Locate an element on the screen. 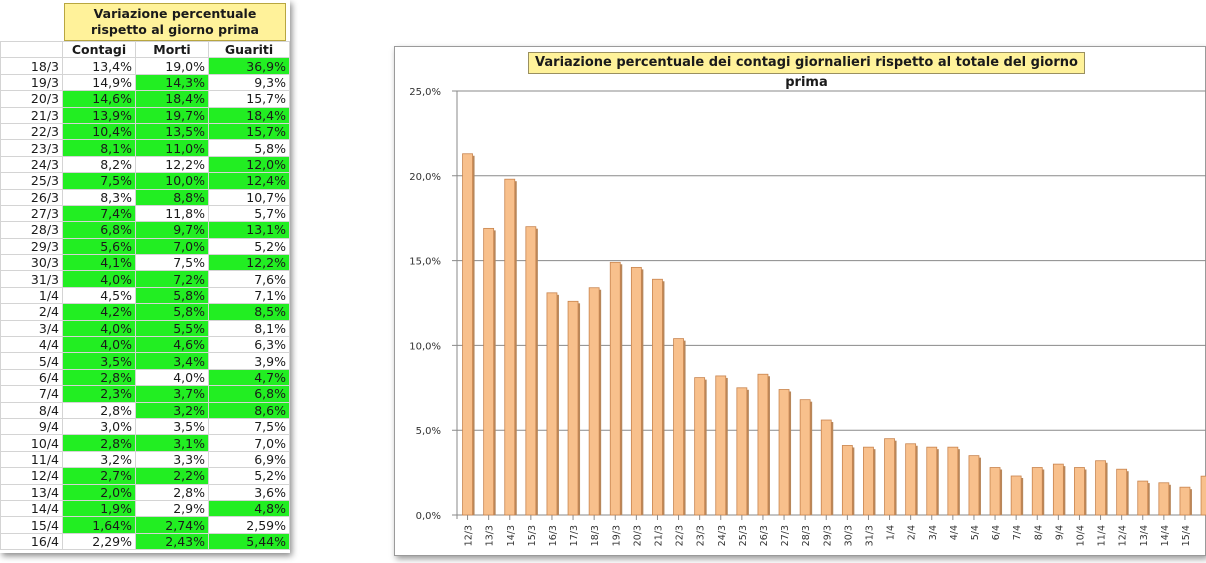  table-row: 13/4 2,0% 2,8% 3,6% is located at coordinates (145, 492).